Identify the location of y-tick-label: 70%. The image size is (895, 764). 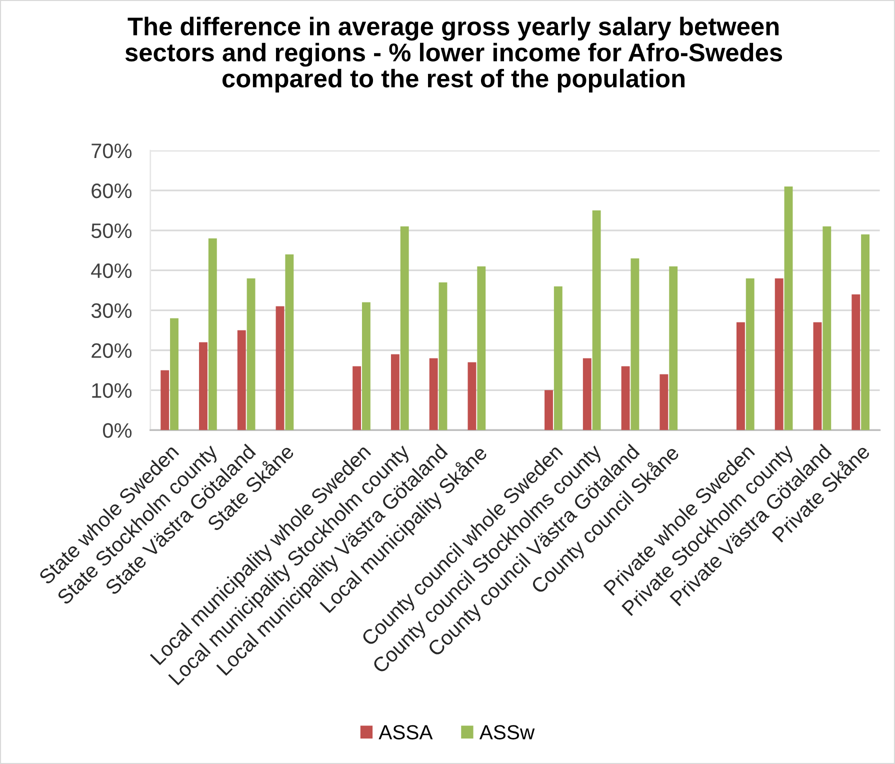
(112, 151).